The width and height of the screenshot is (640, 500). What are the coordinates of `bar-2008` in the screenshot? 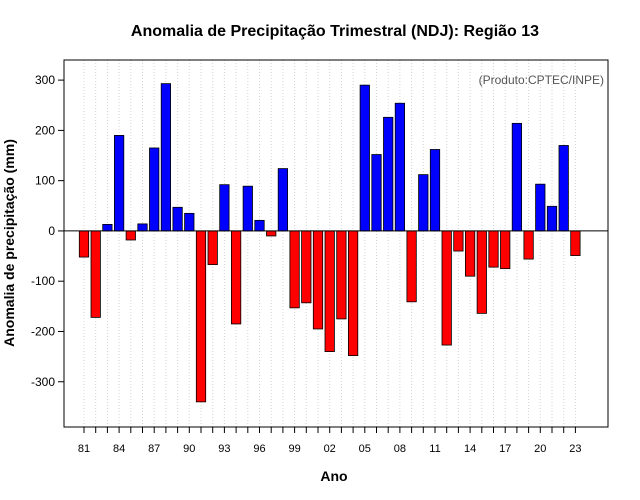 It's located at (400, 167).